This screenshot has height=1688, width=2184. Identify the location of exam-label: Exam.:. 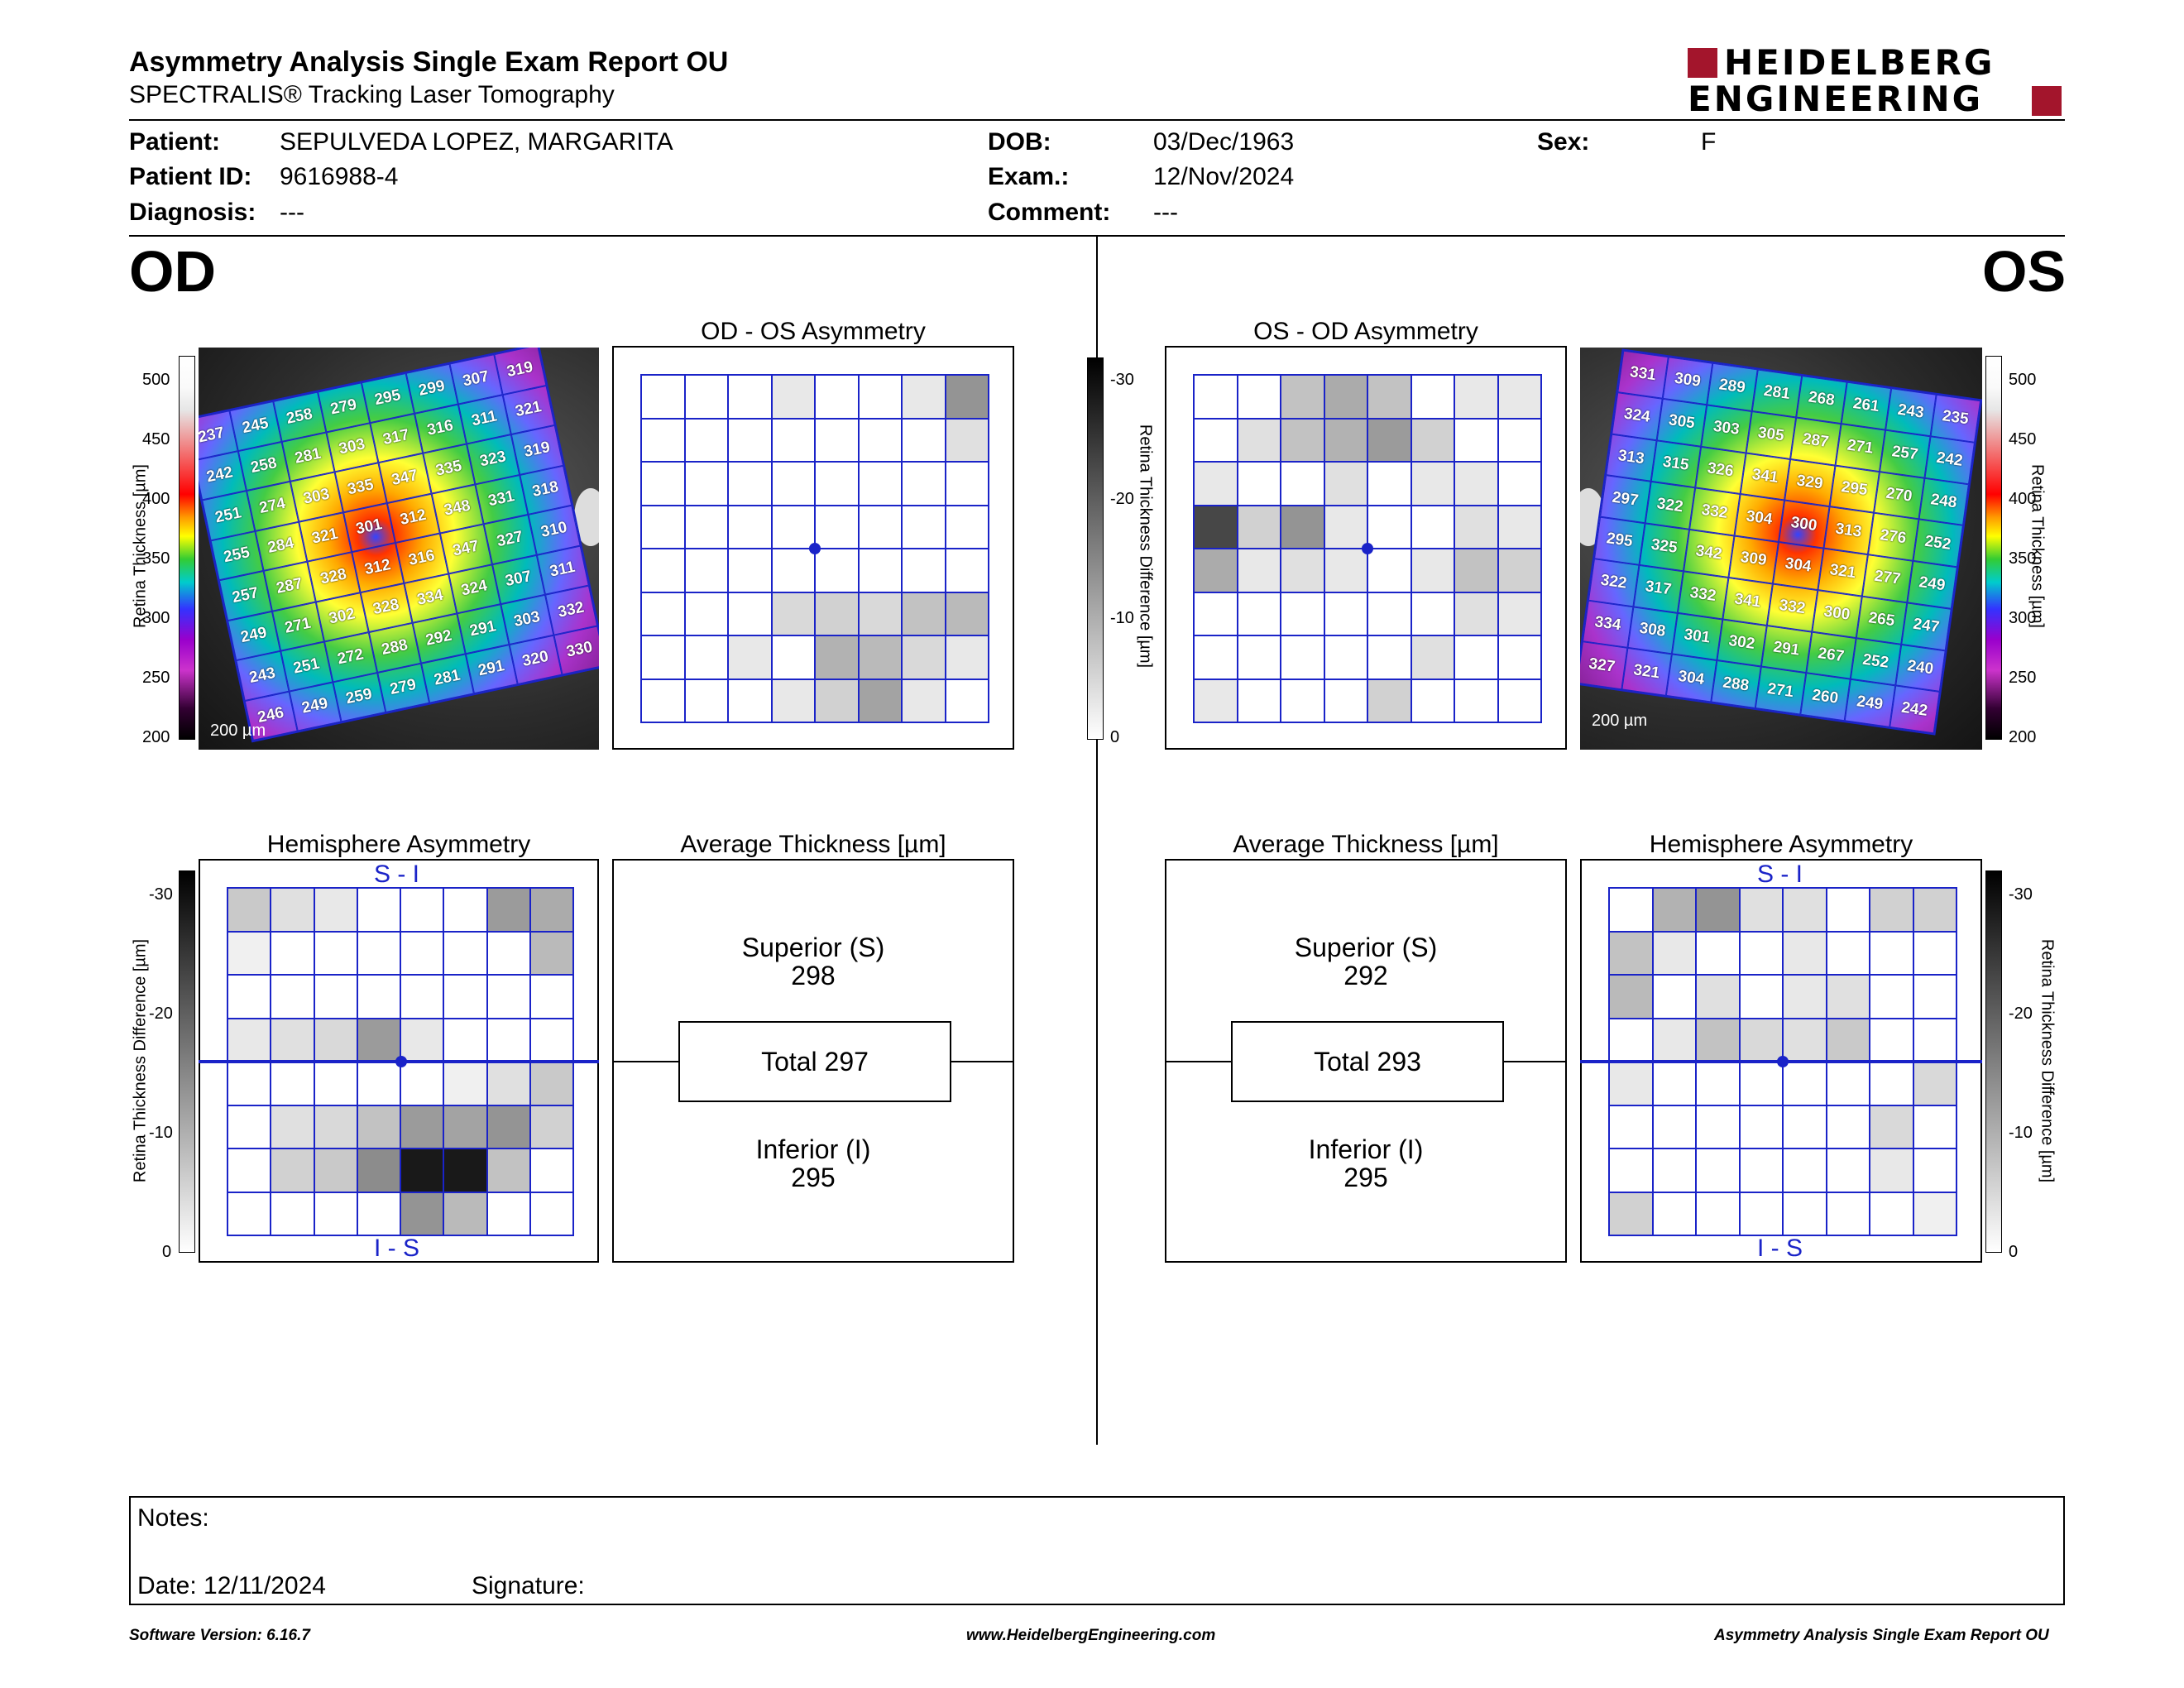
(1029, 176).